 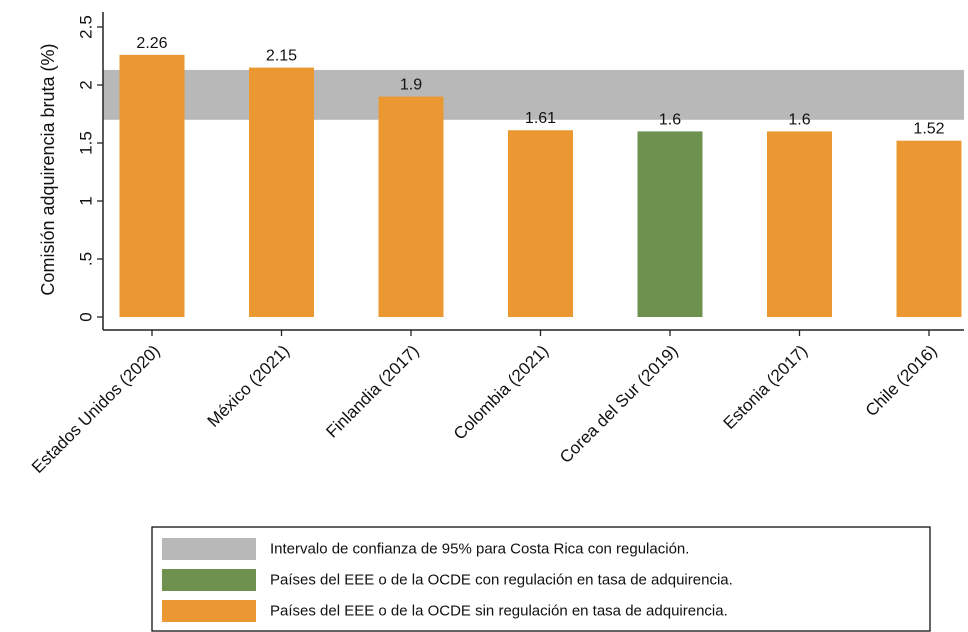 I want to click on confidence-band, so click(x=533, y=94).